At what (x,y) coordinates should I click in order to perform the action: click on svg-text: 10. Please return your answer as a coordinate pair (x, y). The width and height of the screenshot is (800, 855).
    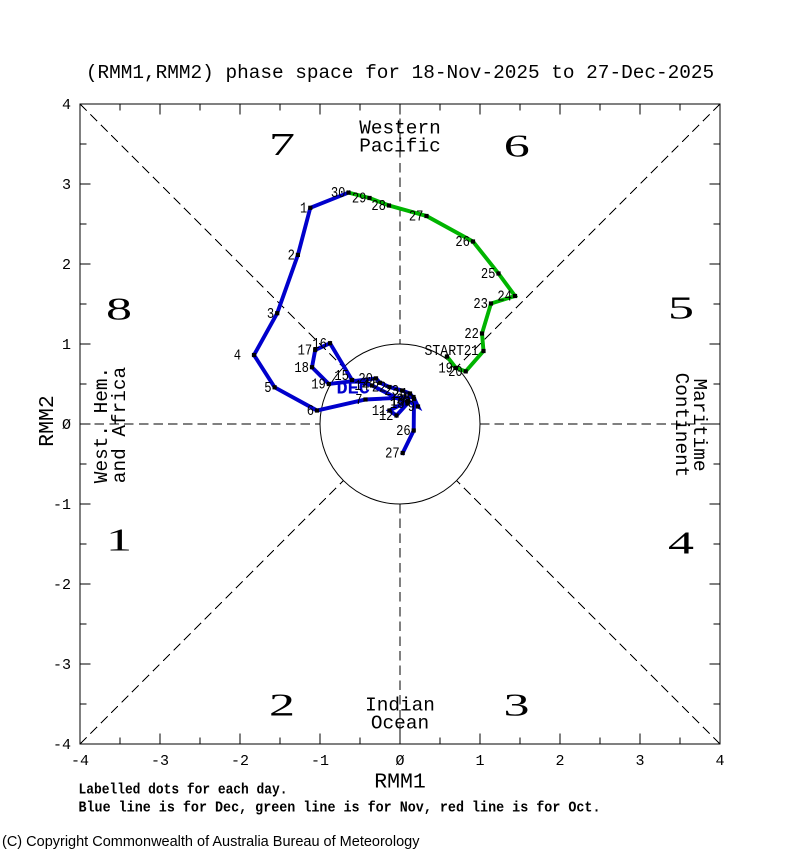
    Looking at the image, I should click on (397, 402).